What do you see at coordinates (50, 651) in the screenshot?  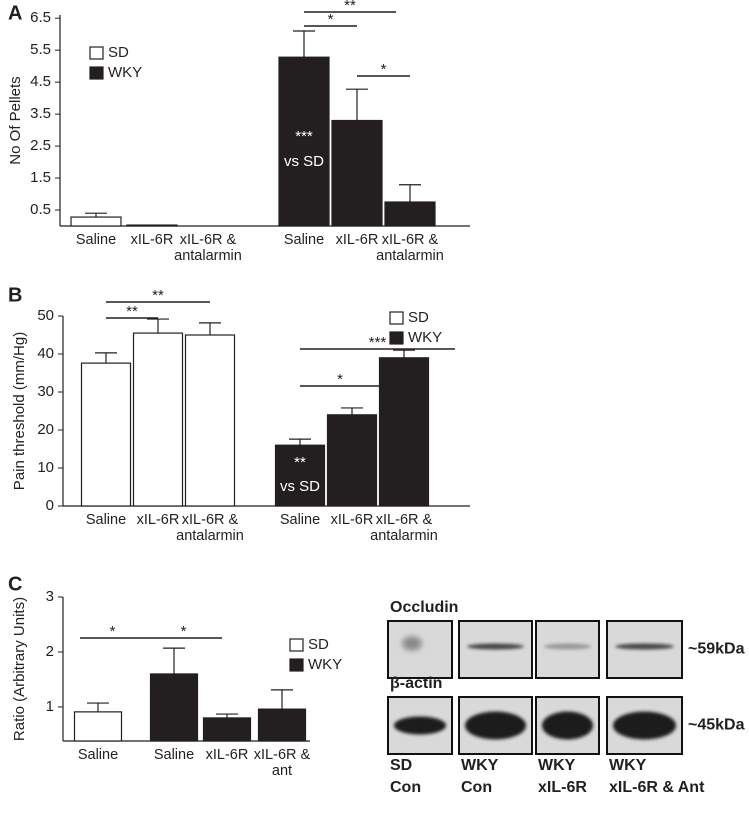 I see `y-tick-label: 2` at bounding box center [50, 651].